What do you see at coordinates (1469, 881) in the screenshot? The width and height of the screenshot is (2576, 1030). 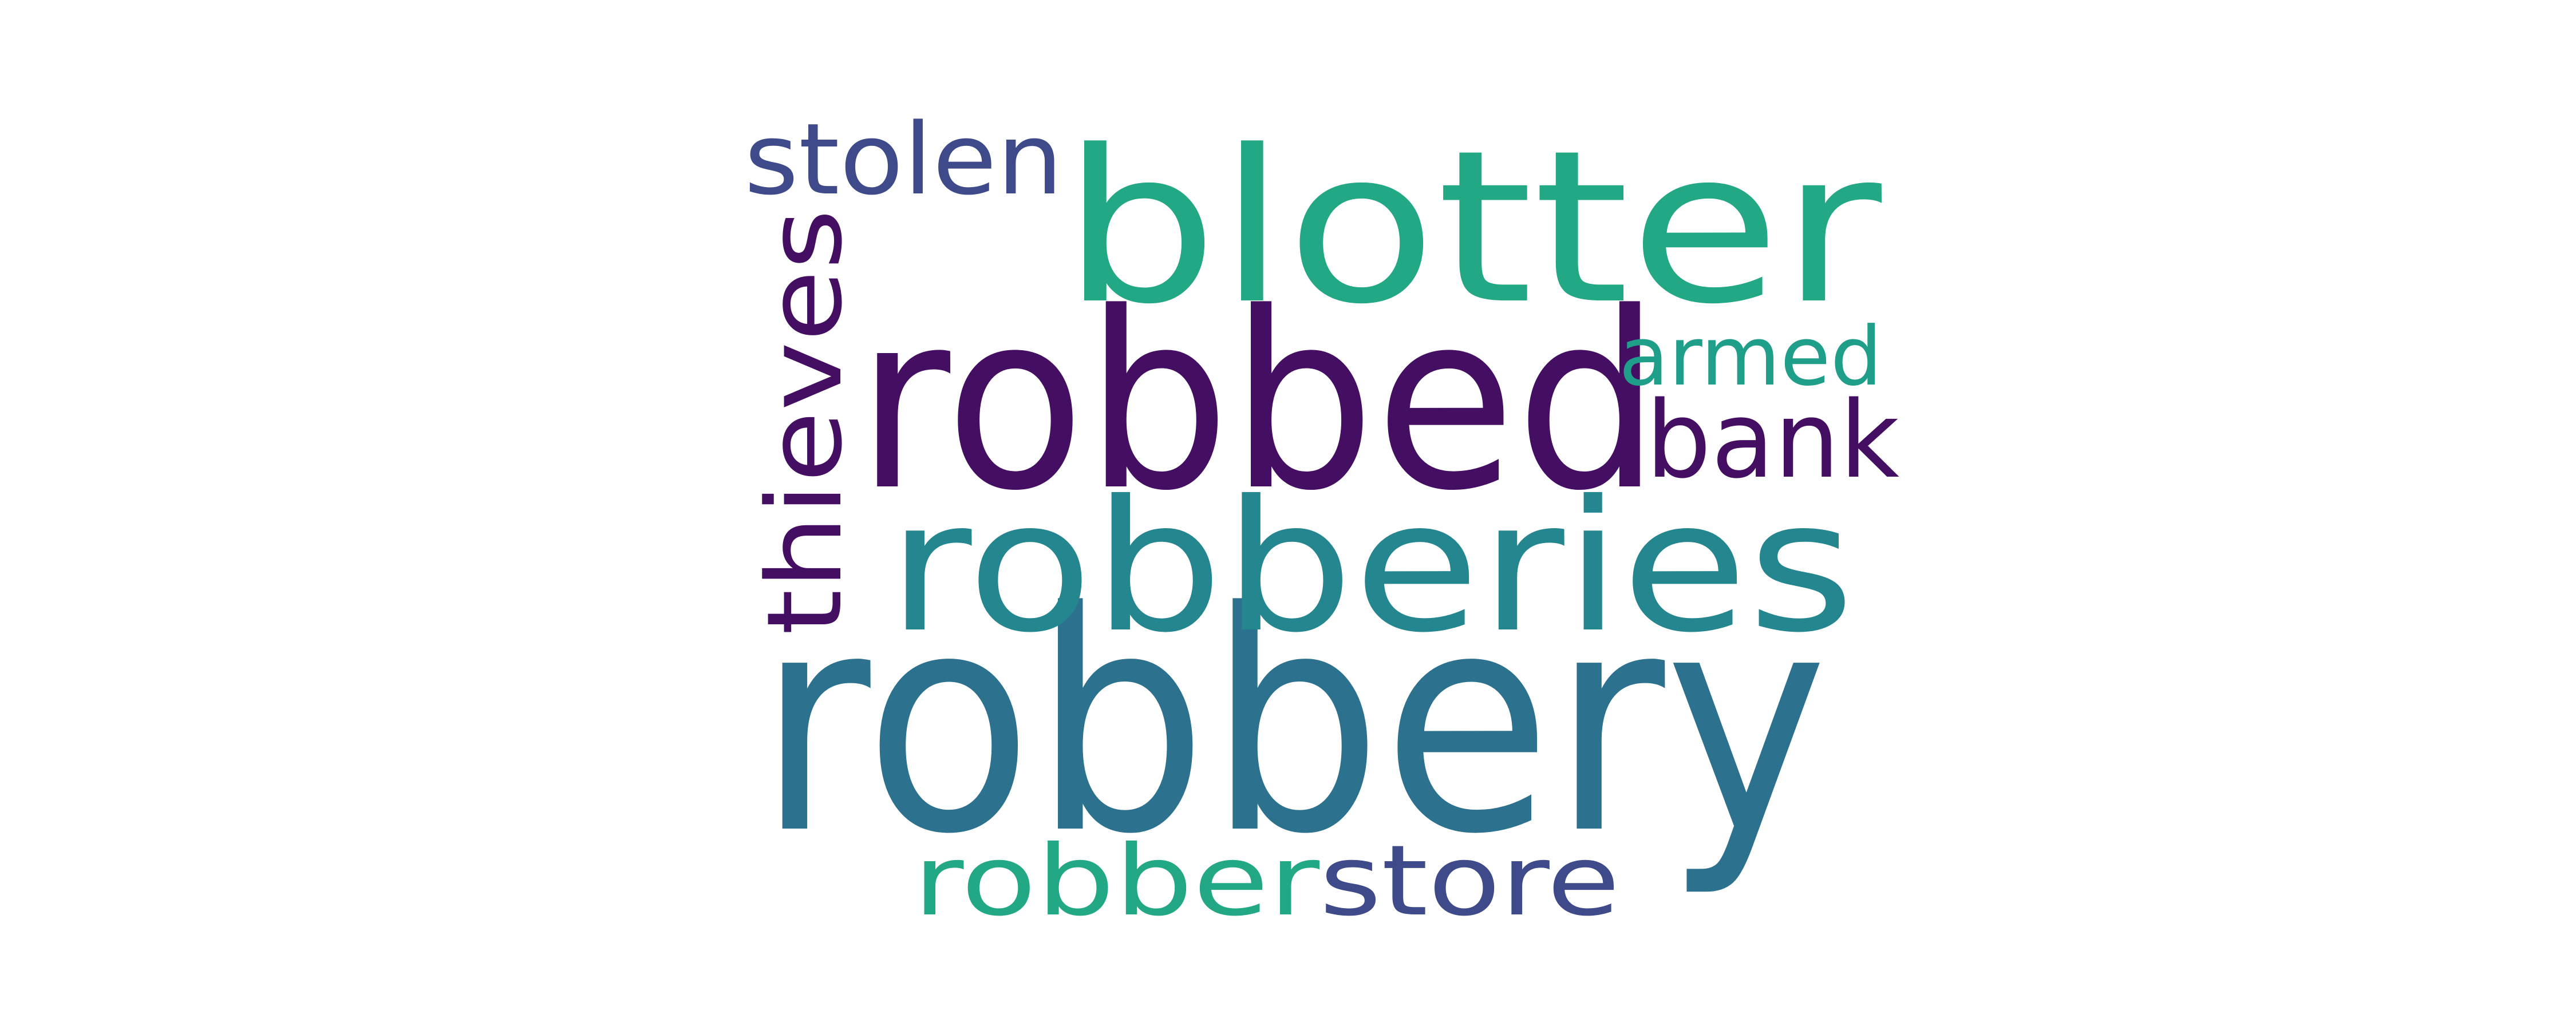 I see `word-store: store` at bounding box center [1469, 881].